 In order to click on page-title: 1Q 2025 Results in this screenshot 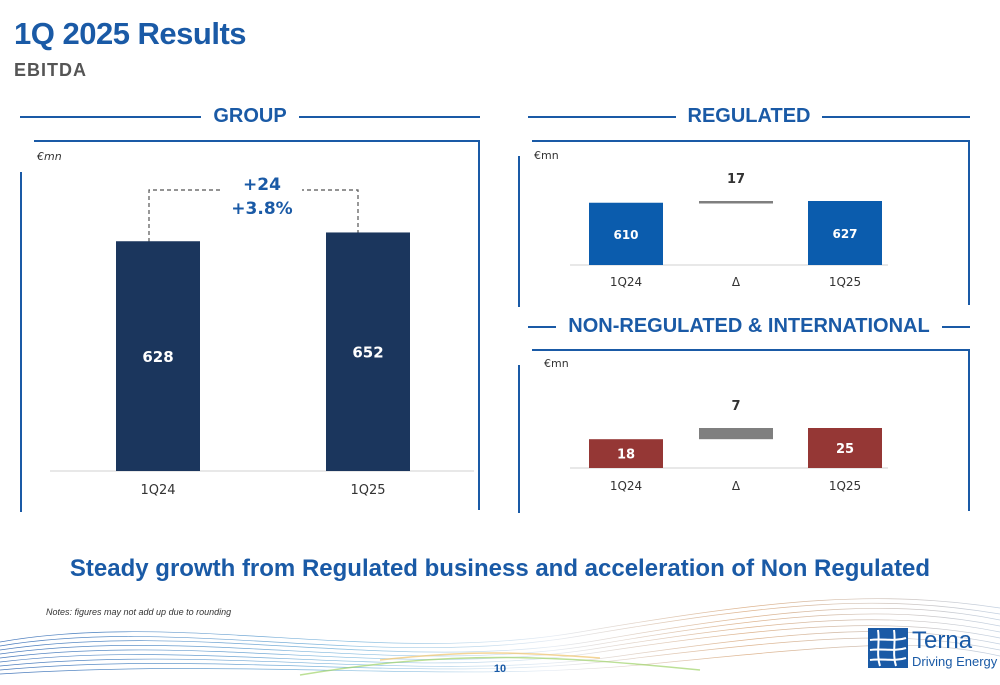, I will do `click(130, 33)`.